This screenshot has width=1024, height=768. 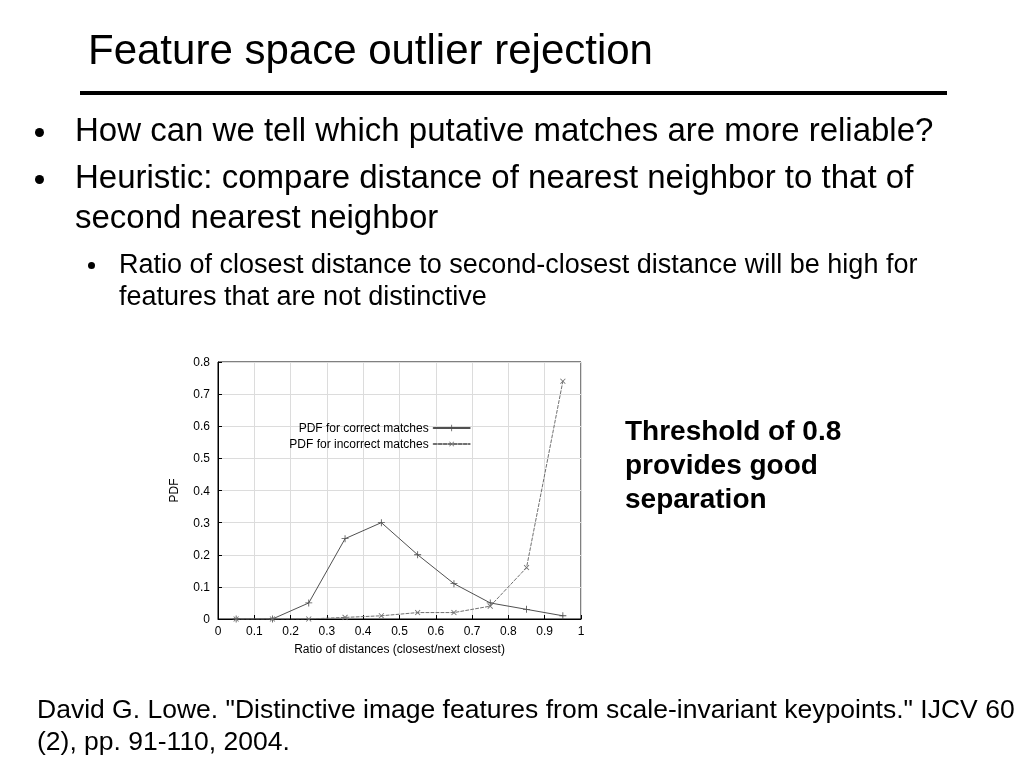 What do you see at coordinates (202, 362) in the screenshot?
I see `y-tick-label: 0.8` at bounding box center [202, 362].